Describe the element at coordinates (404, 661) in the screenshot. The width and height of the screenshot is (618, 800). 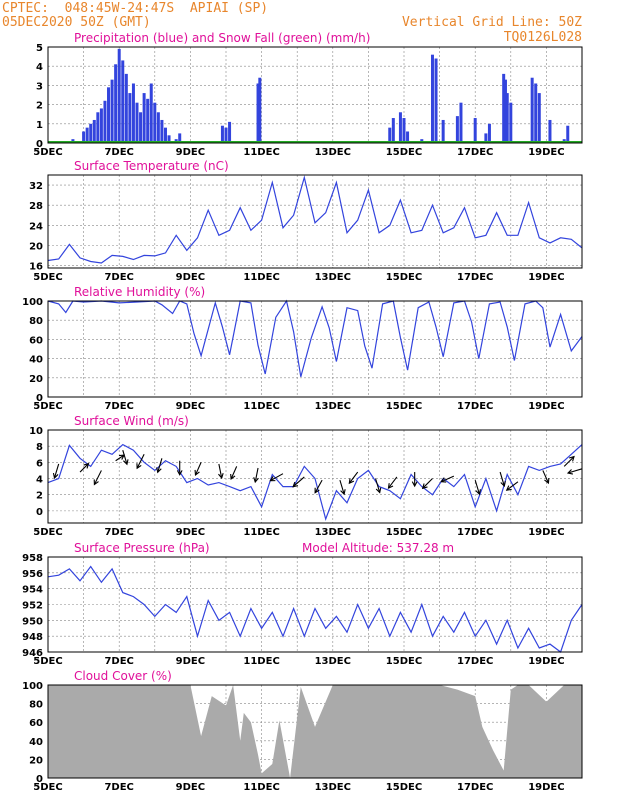
I see `pressure-xtick-label: 15DEC` at that location.